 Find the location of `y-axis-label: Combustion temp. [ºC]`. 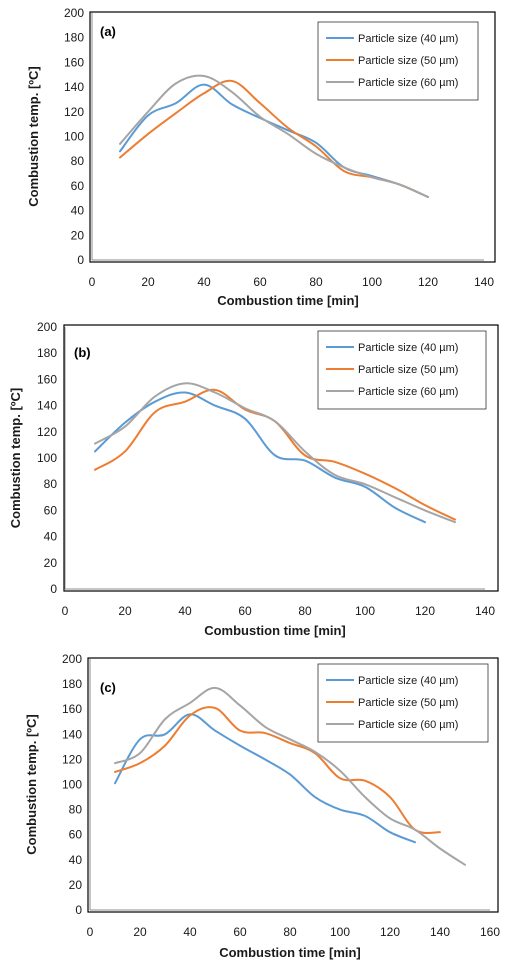

y-axis-label: Combustion temp. [ºC] is located at coordinates (15, 458).